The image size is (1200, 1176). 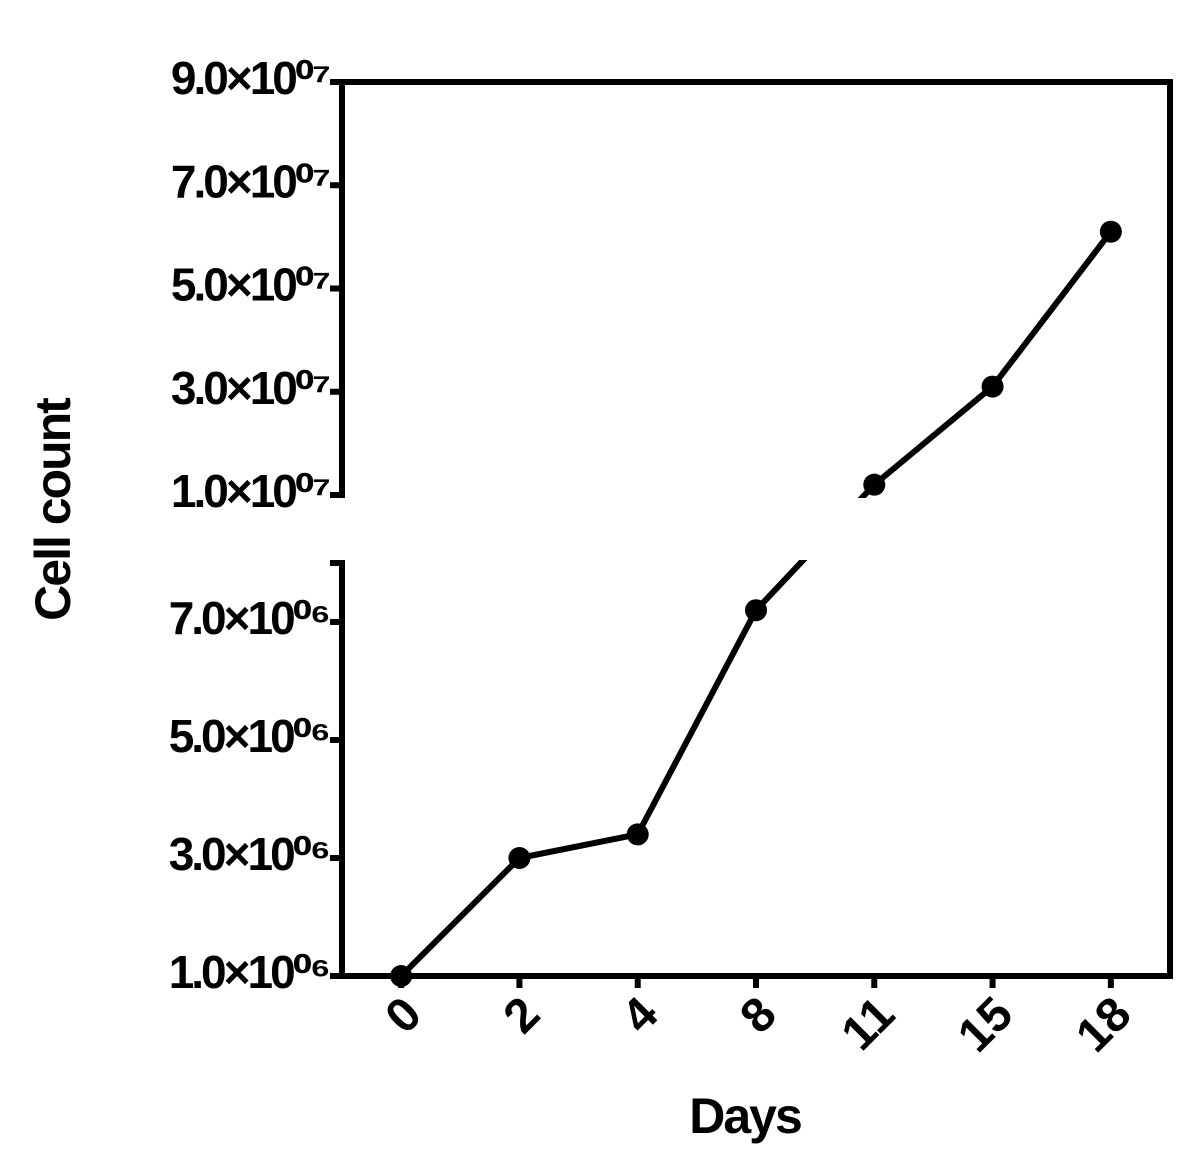 What do you see at coordinates (745, 1116) in the screenshot?
I see `x-axis-title: Days` at bounding box center [745, 1116].